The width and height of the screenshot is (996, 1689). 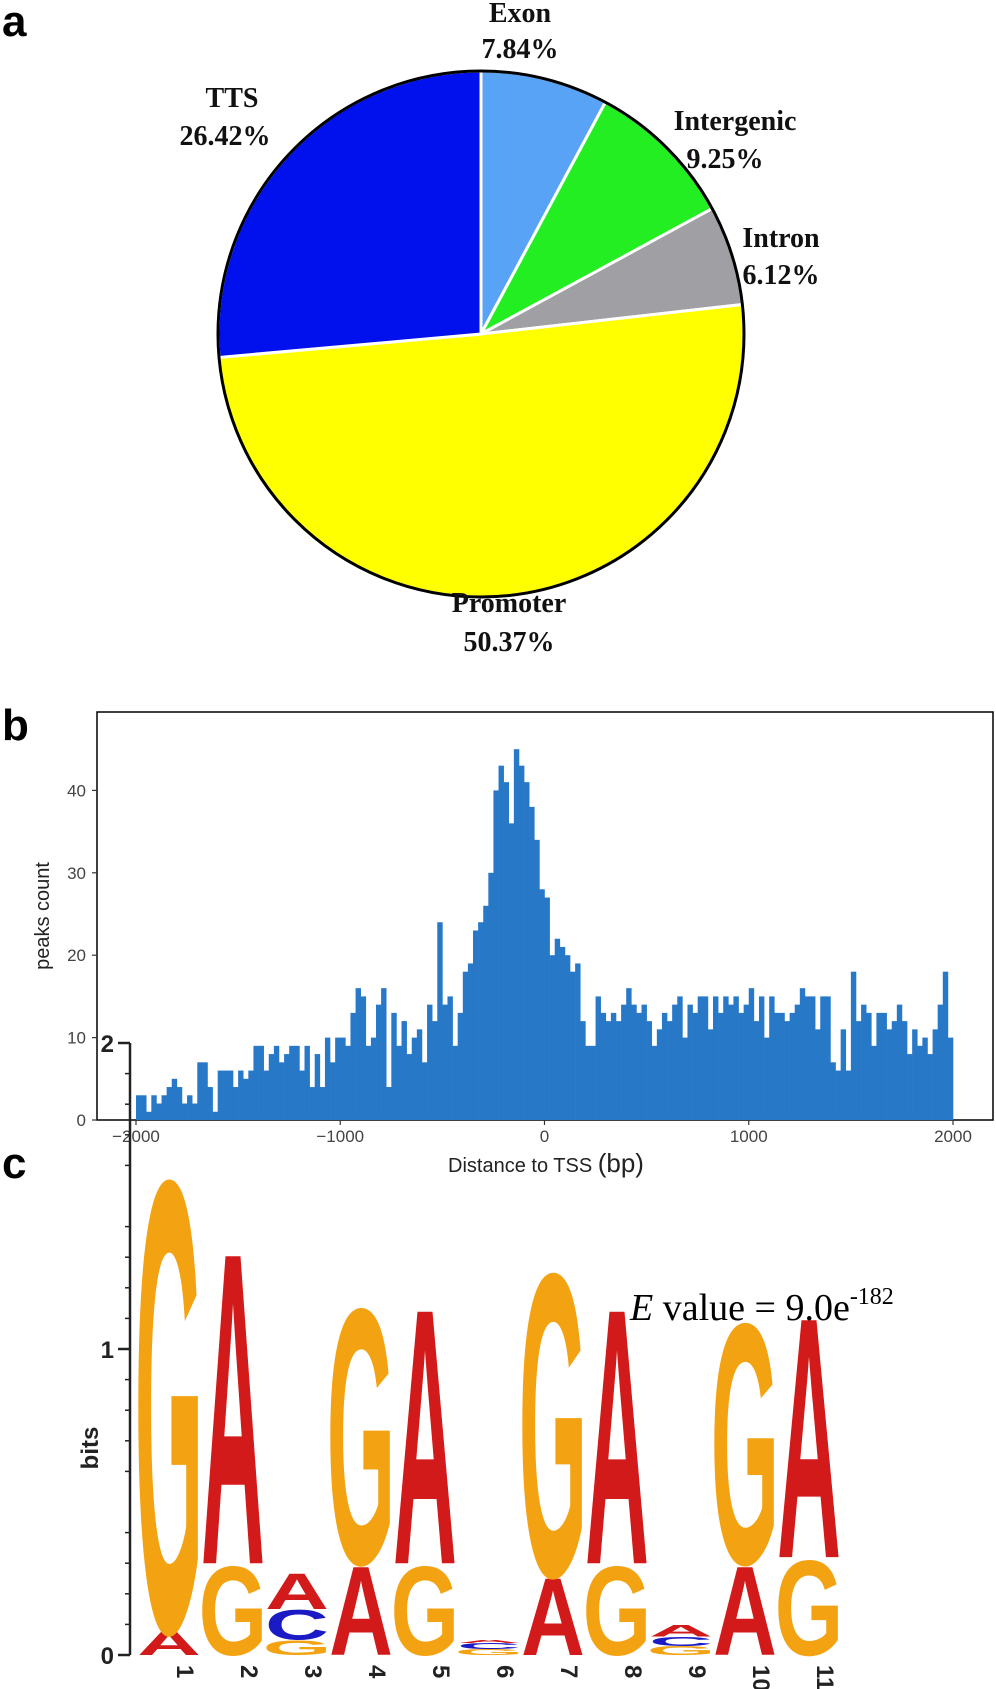 What do you see at coordinates (544, 1136) in the screenshot?
I see `x-tick-label: 0` at bounding box center [544, 1136].